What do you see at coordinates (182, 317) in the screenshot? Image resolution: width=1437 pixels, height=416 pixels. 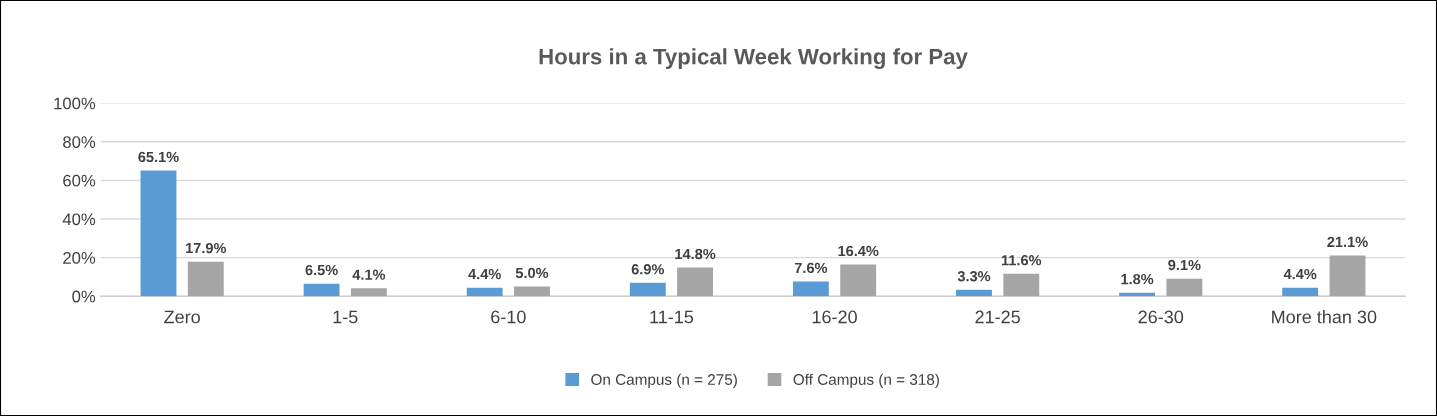 I see `x-tick-label: Zero` at bounding box center [182, 317].